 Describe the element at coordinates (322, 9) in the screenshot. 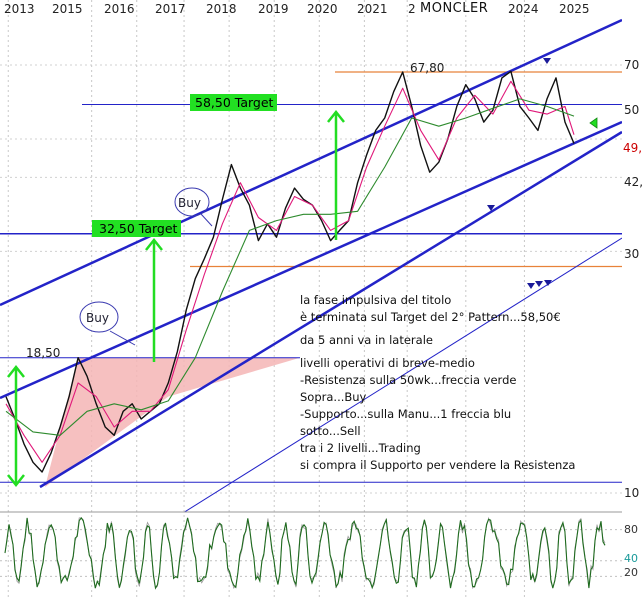

I see `x-tick-2020: 2020` at that location.